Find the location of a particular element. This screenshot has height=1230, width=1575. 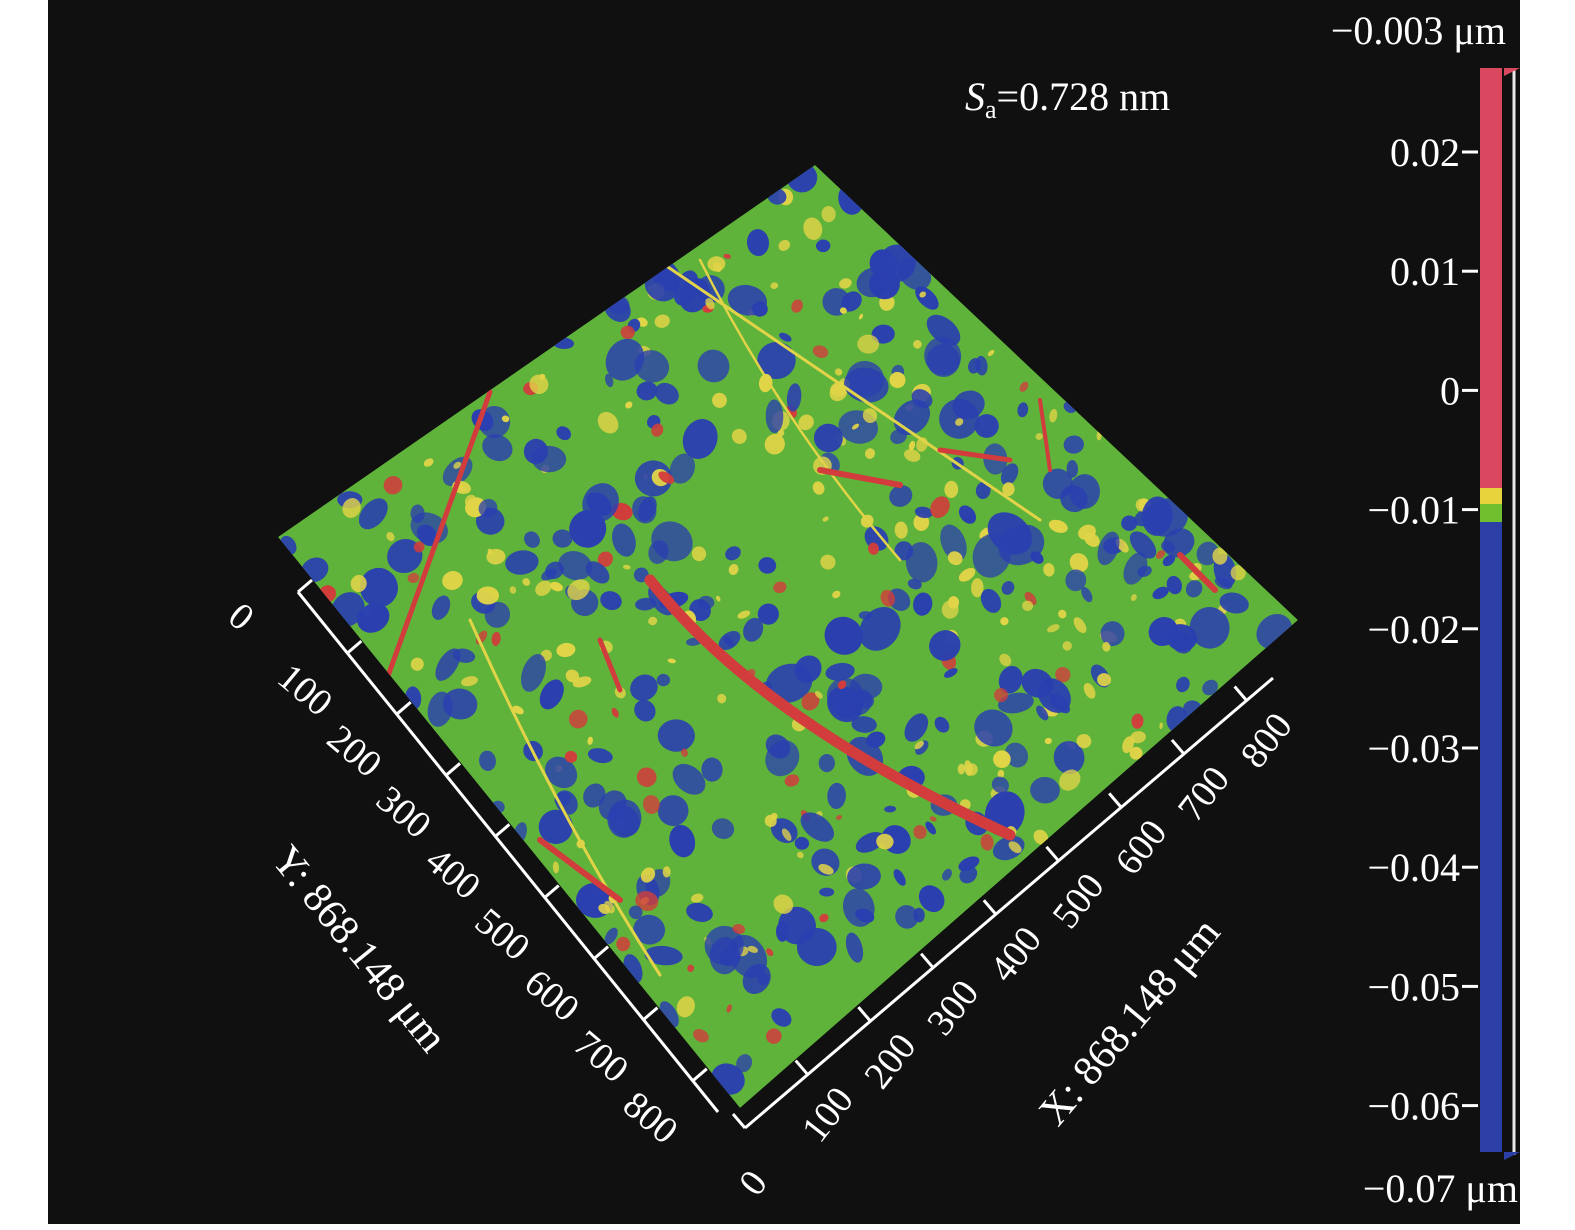

x-axis-tick-label: 100 is located at coordinates (828, 1114).